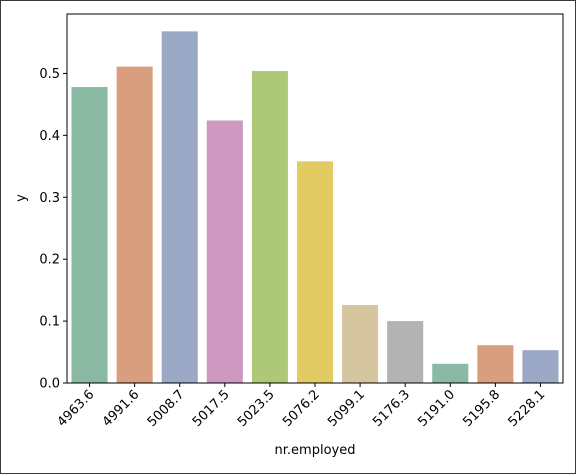 Image resolution: width=576 pixels, height=474 pixels. What do you see at coordinates (391, 408) in the screenshot?
I see `x-tick-label: 5176.3` at bounding box center [391, 408].